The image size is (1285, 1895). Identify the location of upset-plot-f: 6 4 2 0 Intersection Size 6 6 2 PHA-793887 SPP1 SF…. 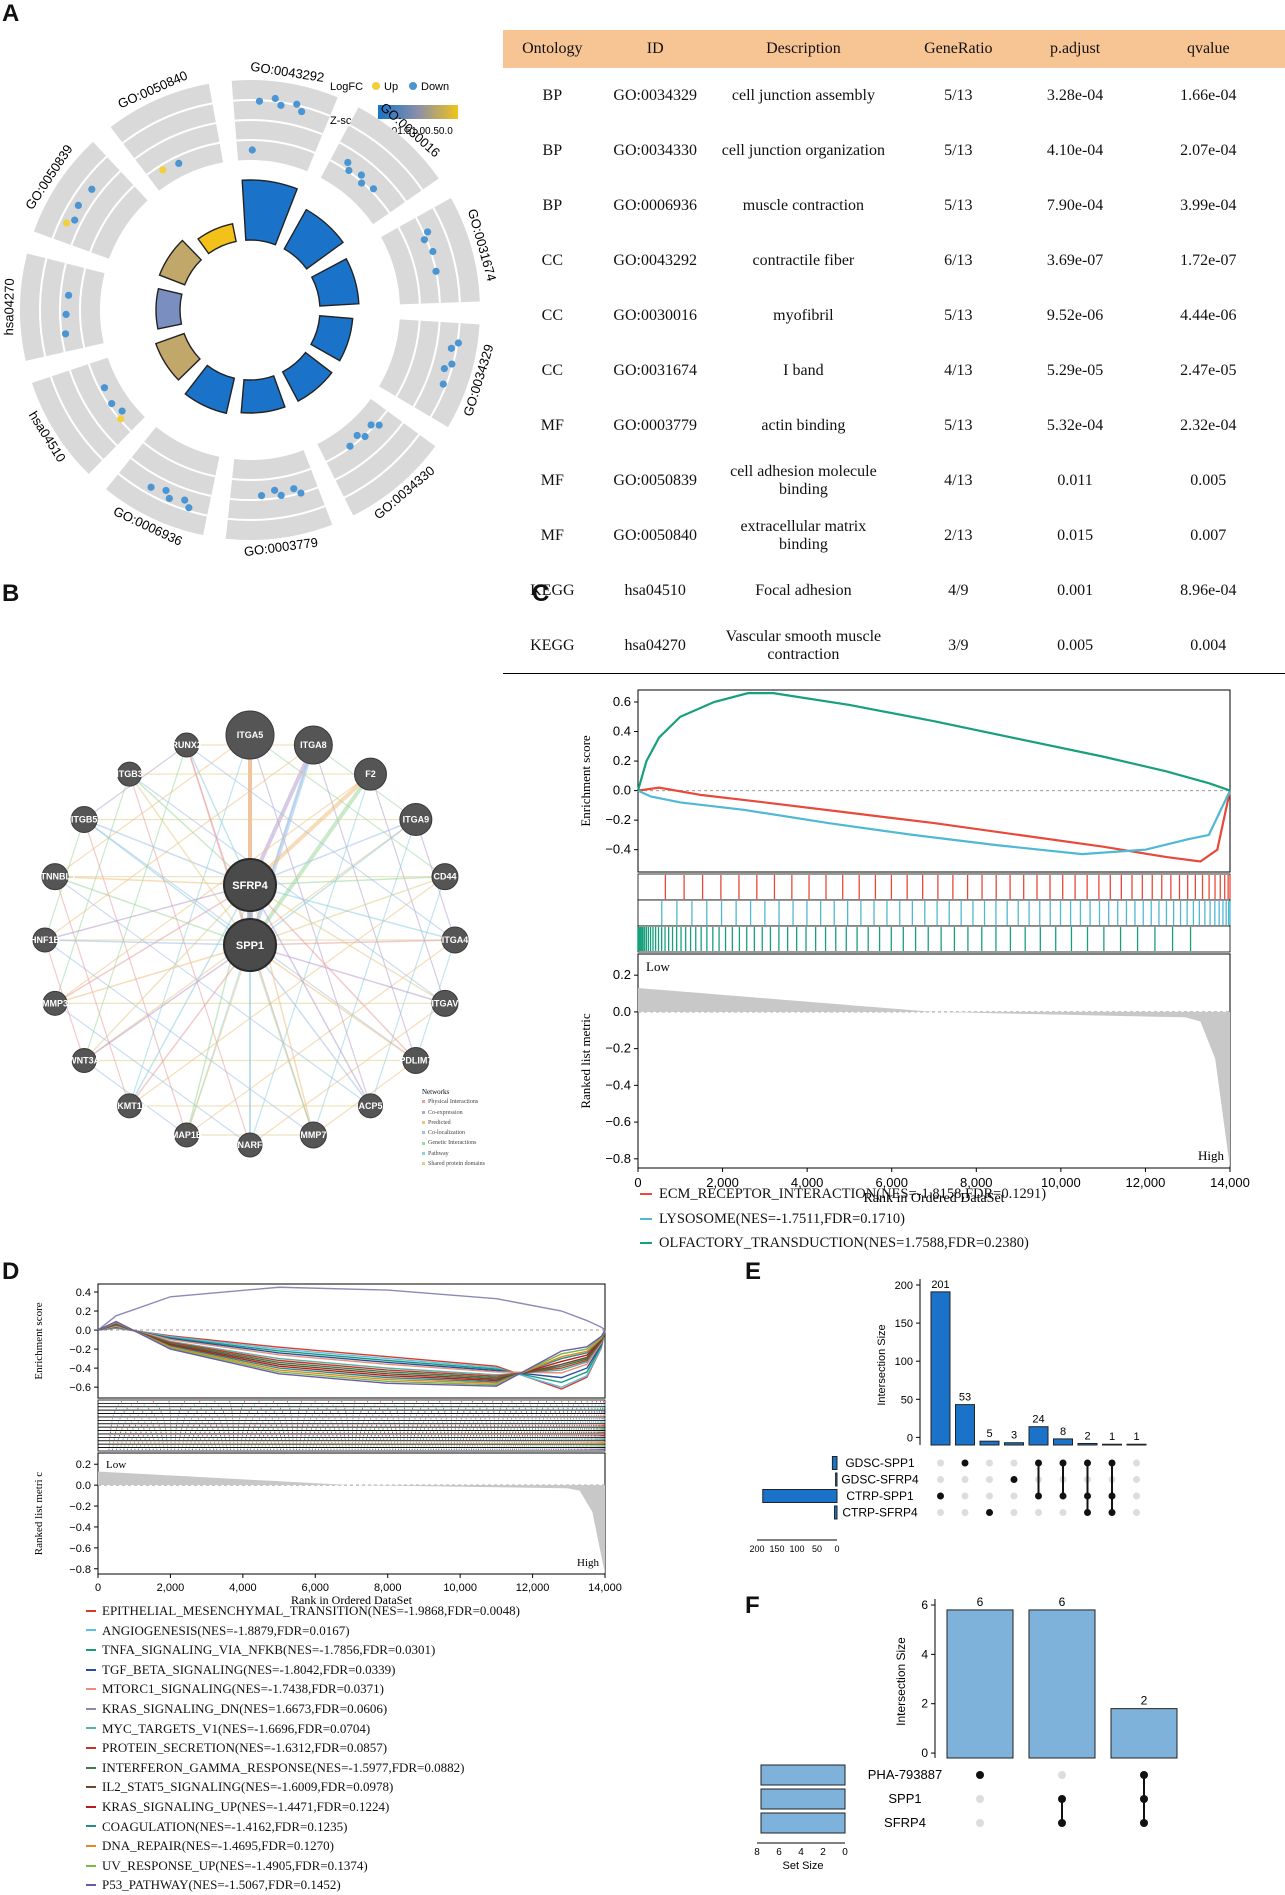
(966, 1733).